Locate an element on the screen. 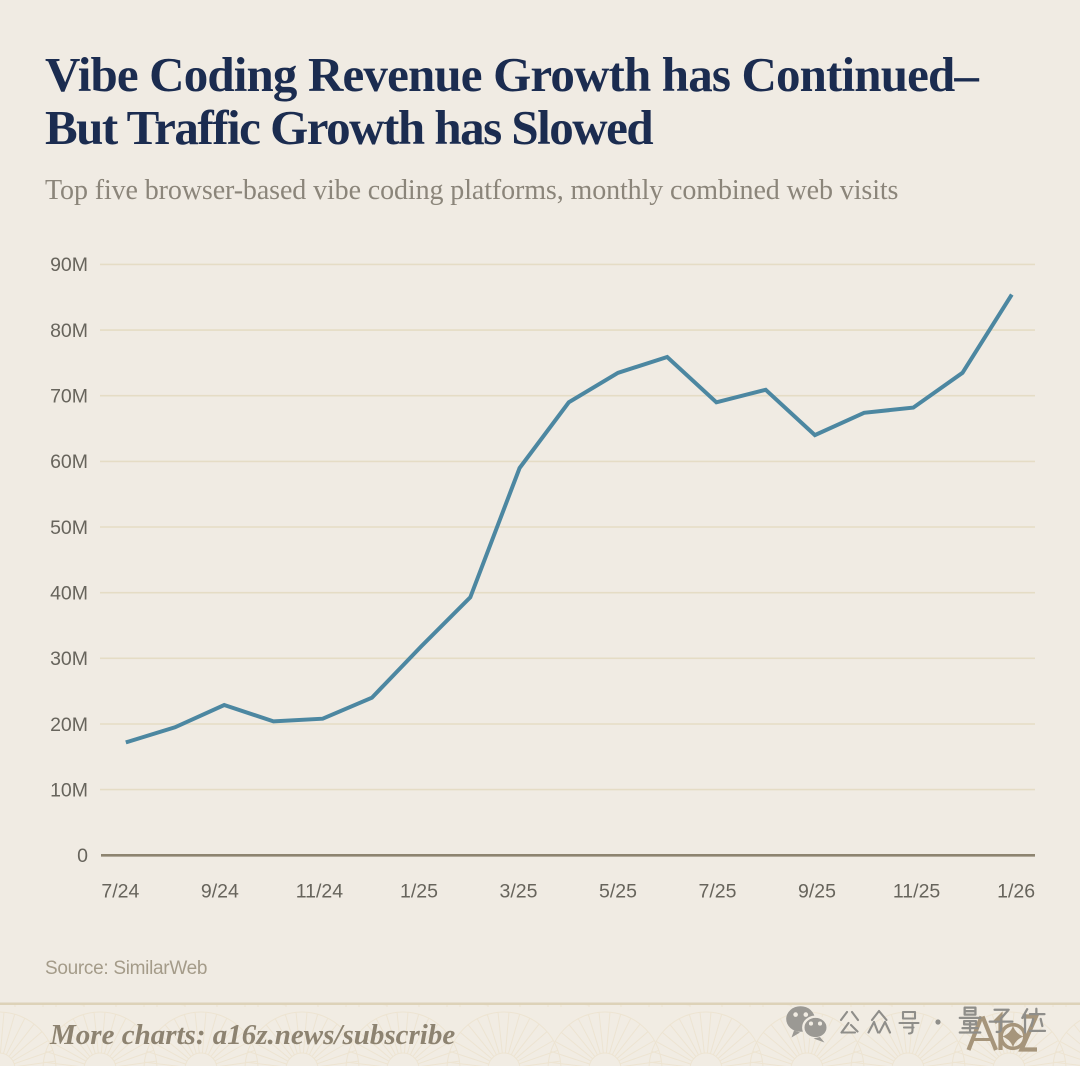 The width and height of the screenshot is (1080, 1066). svg-text: 90M is located at coordinates (69, 265).